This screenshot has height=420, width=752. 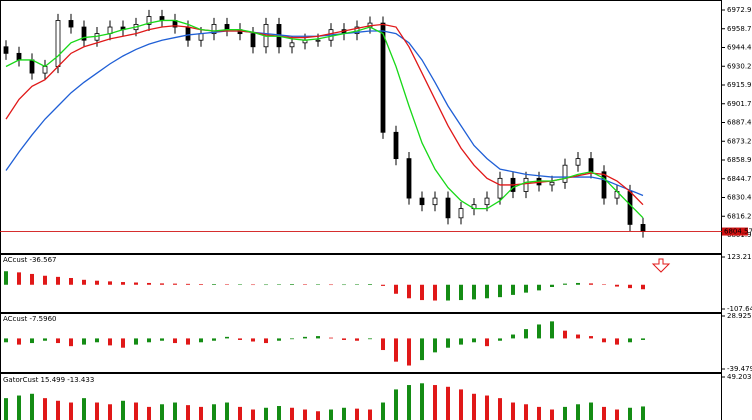 I want to click on y-tick-label: 6887.45, so click(x=739, y=123).